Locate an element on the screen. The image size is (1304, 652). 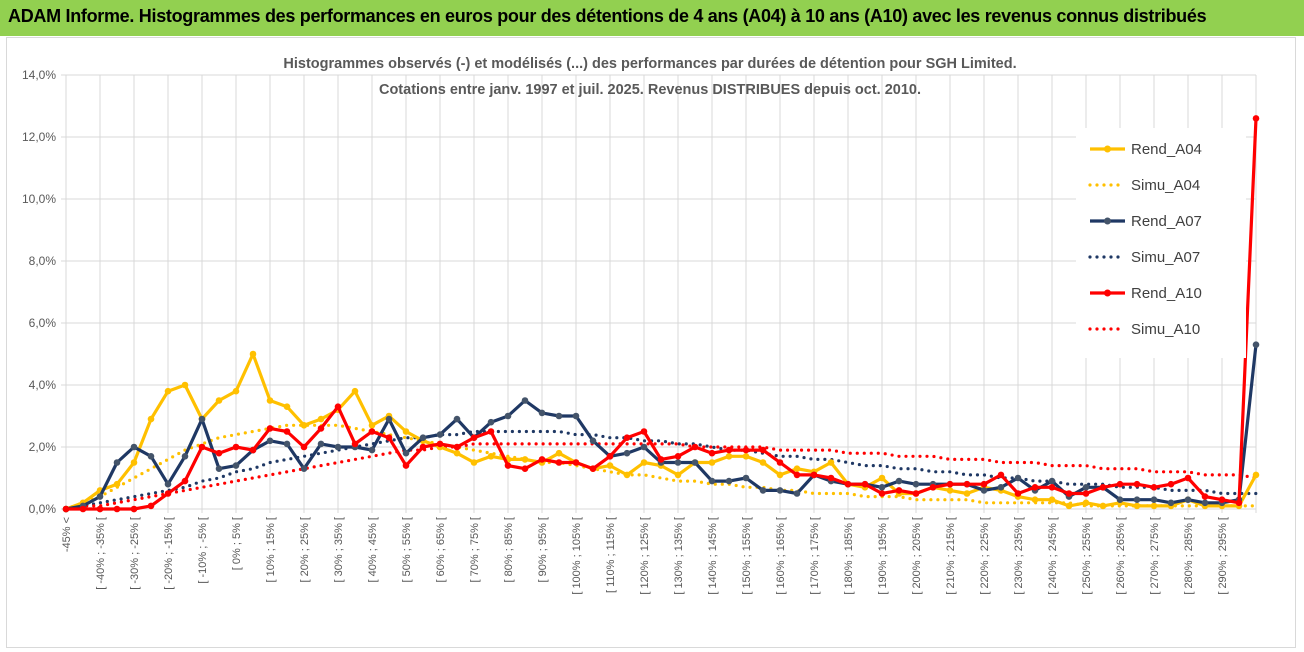
x-tick-label: [ 290% ; 295% [ is located at coordinates (1223, 556).